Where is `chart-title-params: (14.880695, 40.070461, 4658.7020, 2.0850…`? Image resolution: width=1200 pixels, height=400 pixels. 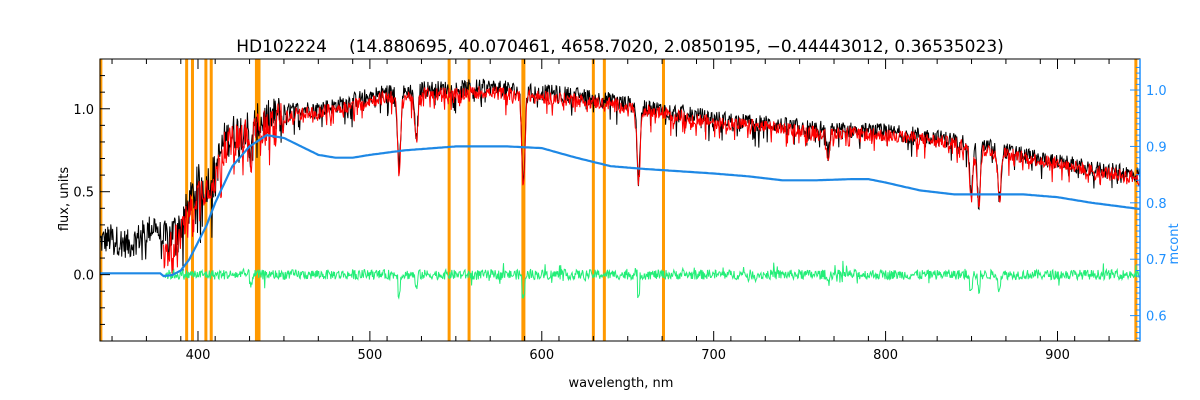 chart-title-params: (14.880695, 40.070461, 4658.7020, 2.0850… is located at coordinates (676, 47).